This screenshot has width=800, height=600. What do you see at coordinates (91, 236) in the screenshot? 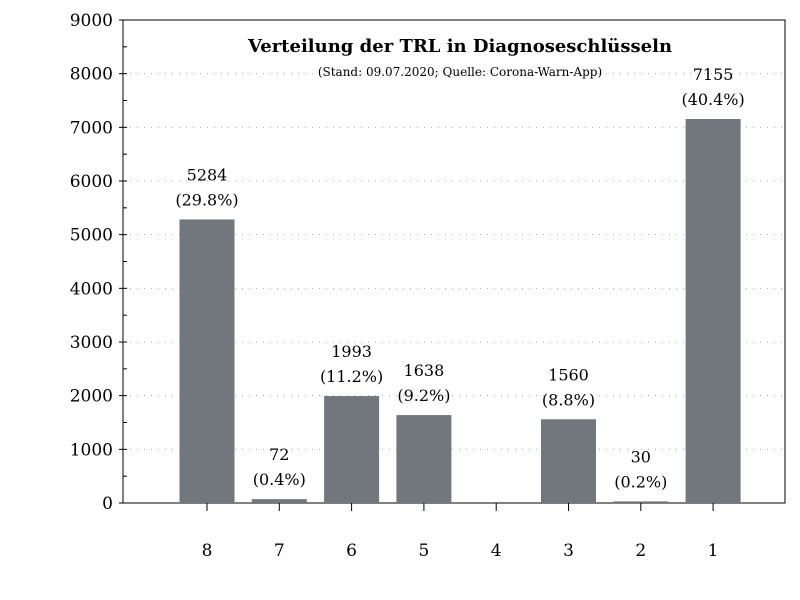
I see `y-tick-label: 5000` at bounding box center [91, 236].